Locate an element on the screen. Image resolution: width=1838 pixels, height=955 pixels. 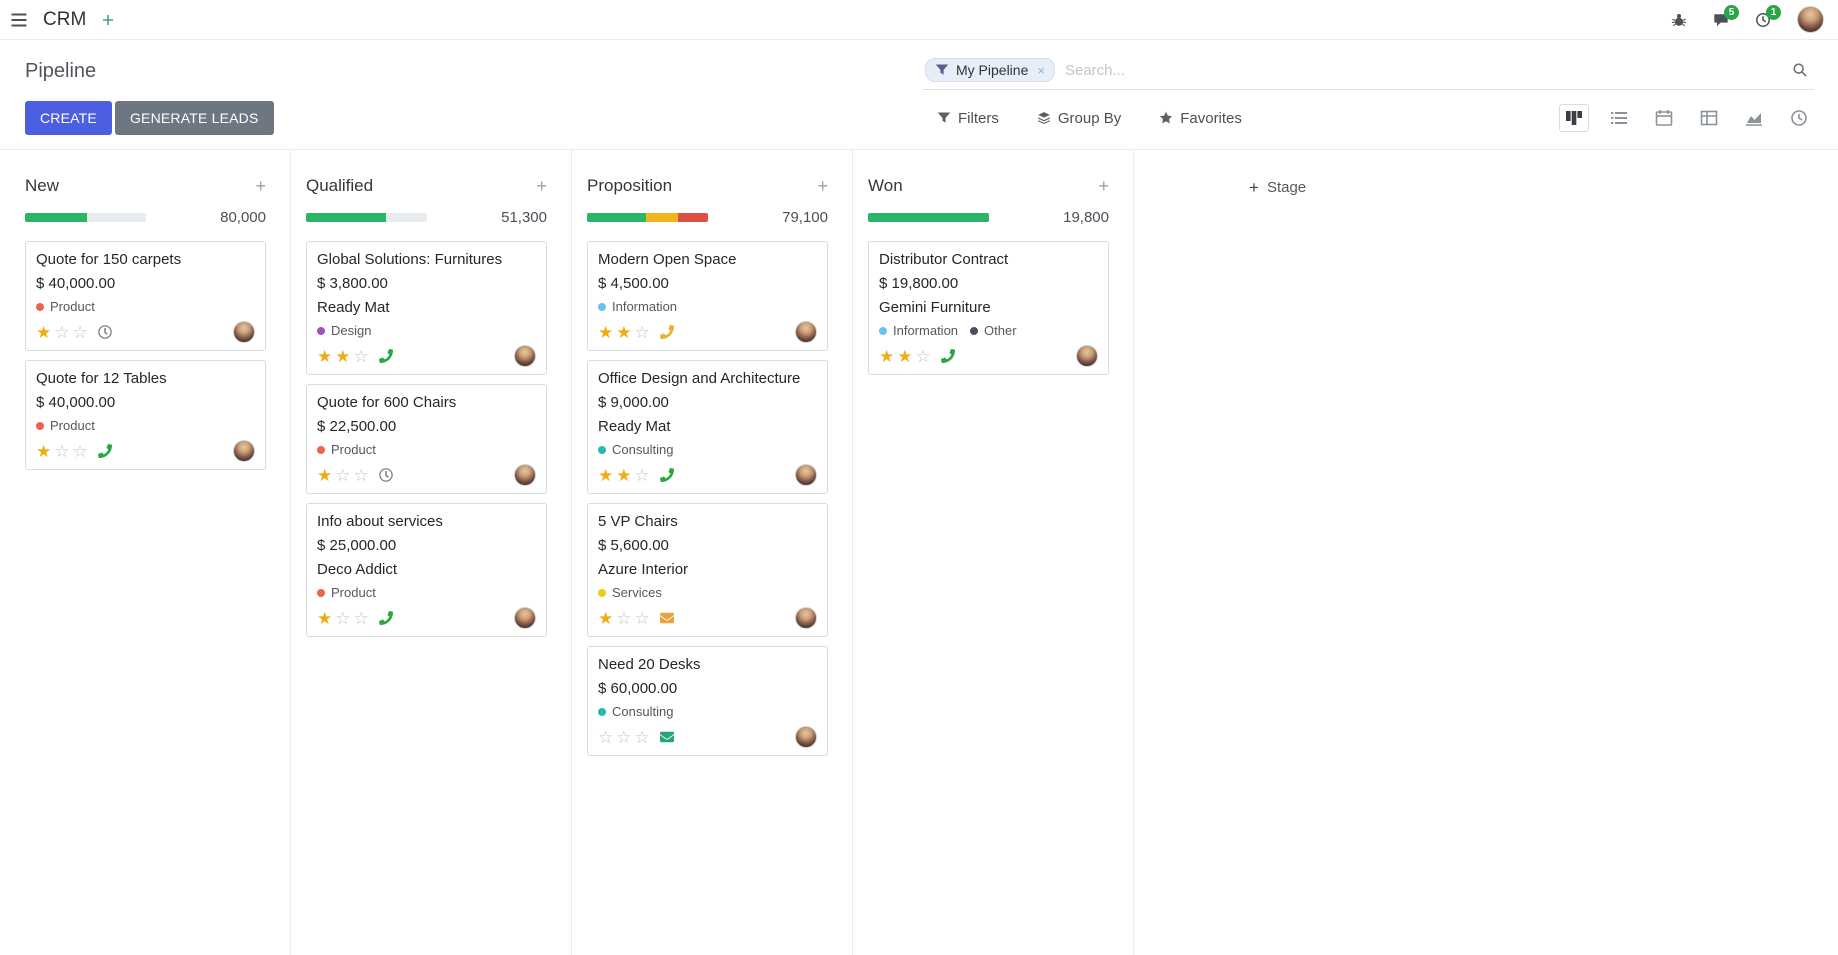
favorites-menu: Favorites is located at coordinates (1200, 118).